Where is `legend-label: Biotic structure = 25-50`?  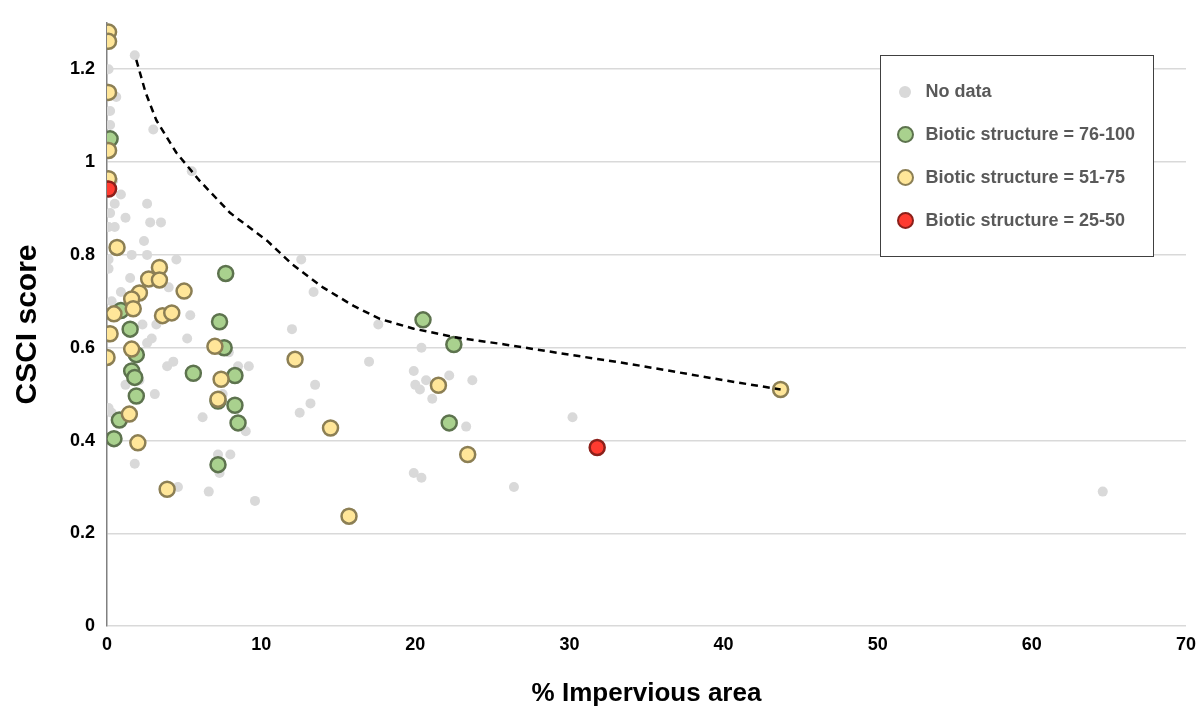 legend-label: Biotic structure = 25-50 is located at coordinates (1025, 220).